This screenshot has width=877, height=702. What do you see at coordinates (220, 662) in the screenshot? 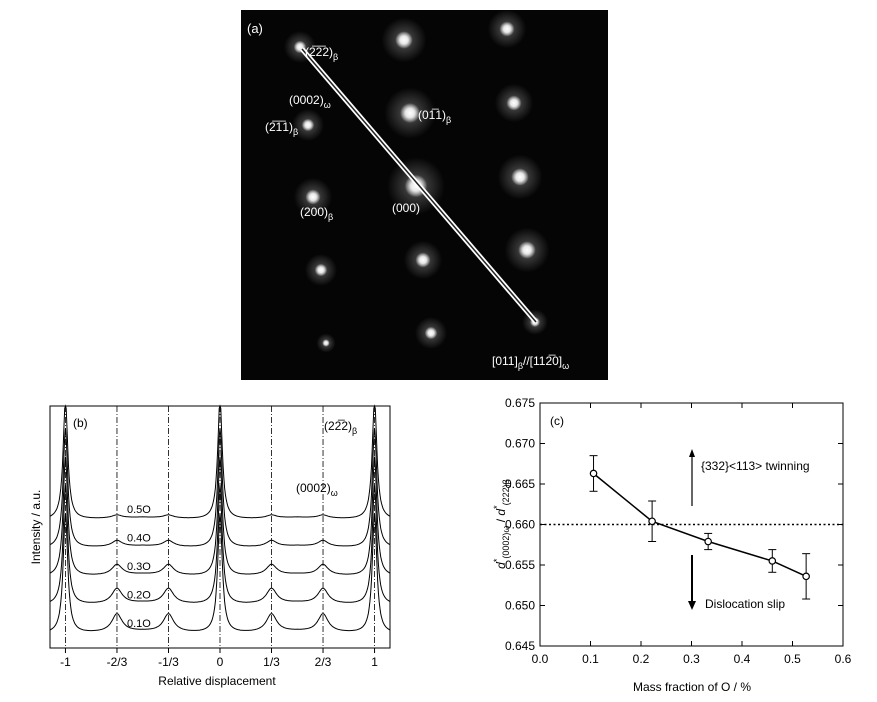
I see `x-tick-label: 0` at bounding box center [220, 662].